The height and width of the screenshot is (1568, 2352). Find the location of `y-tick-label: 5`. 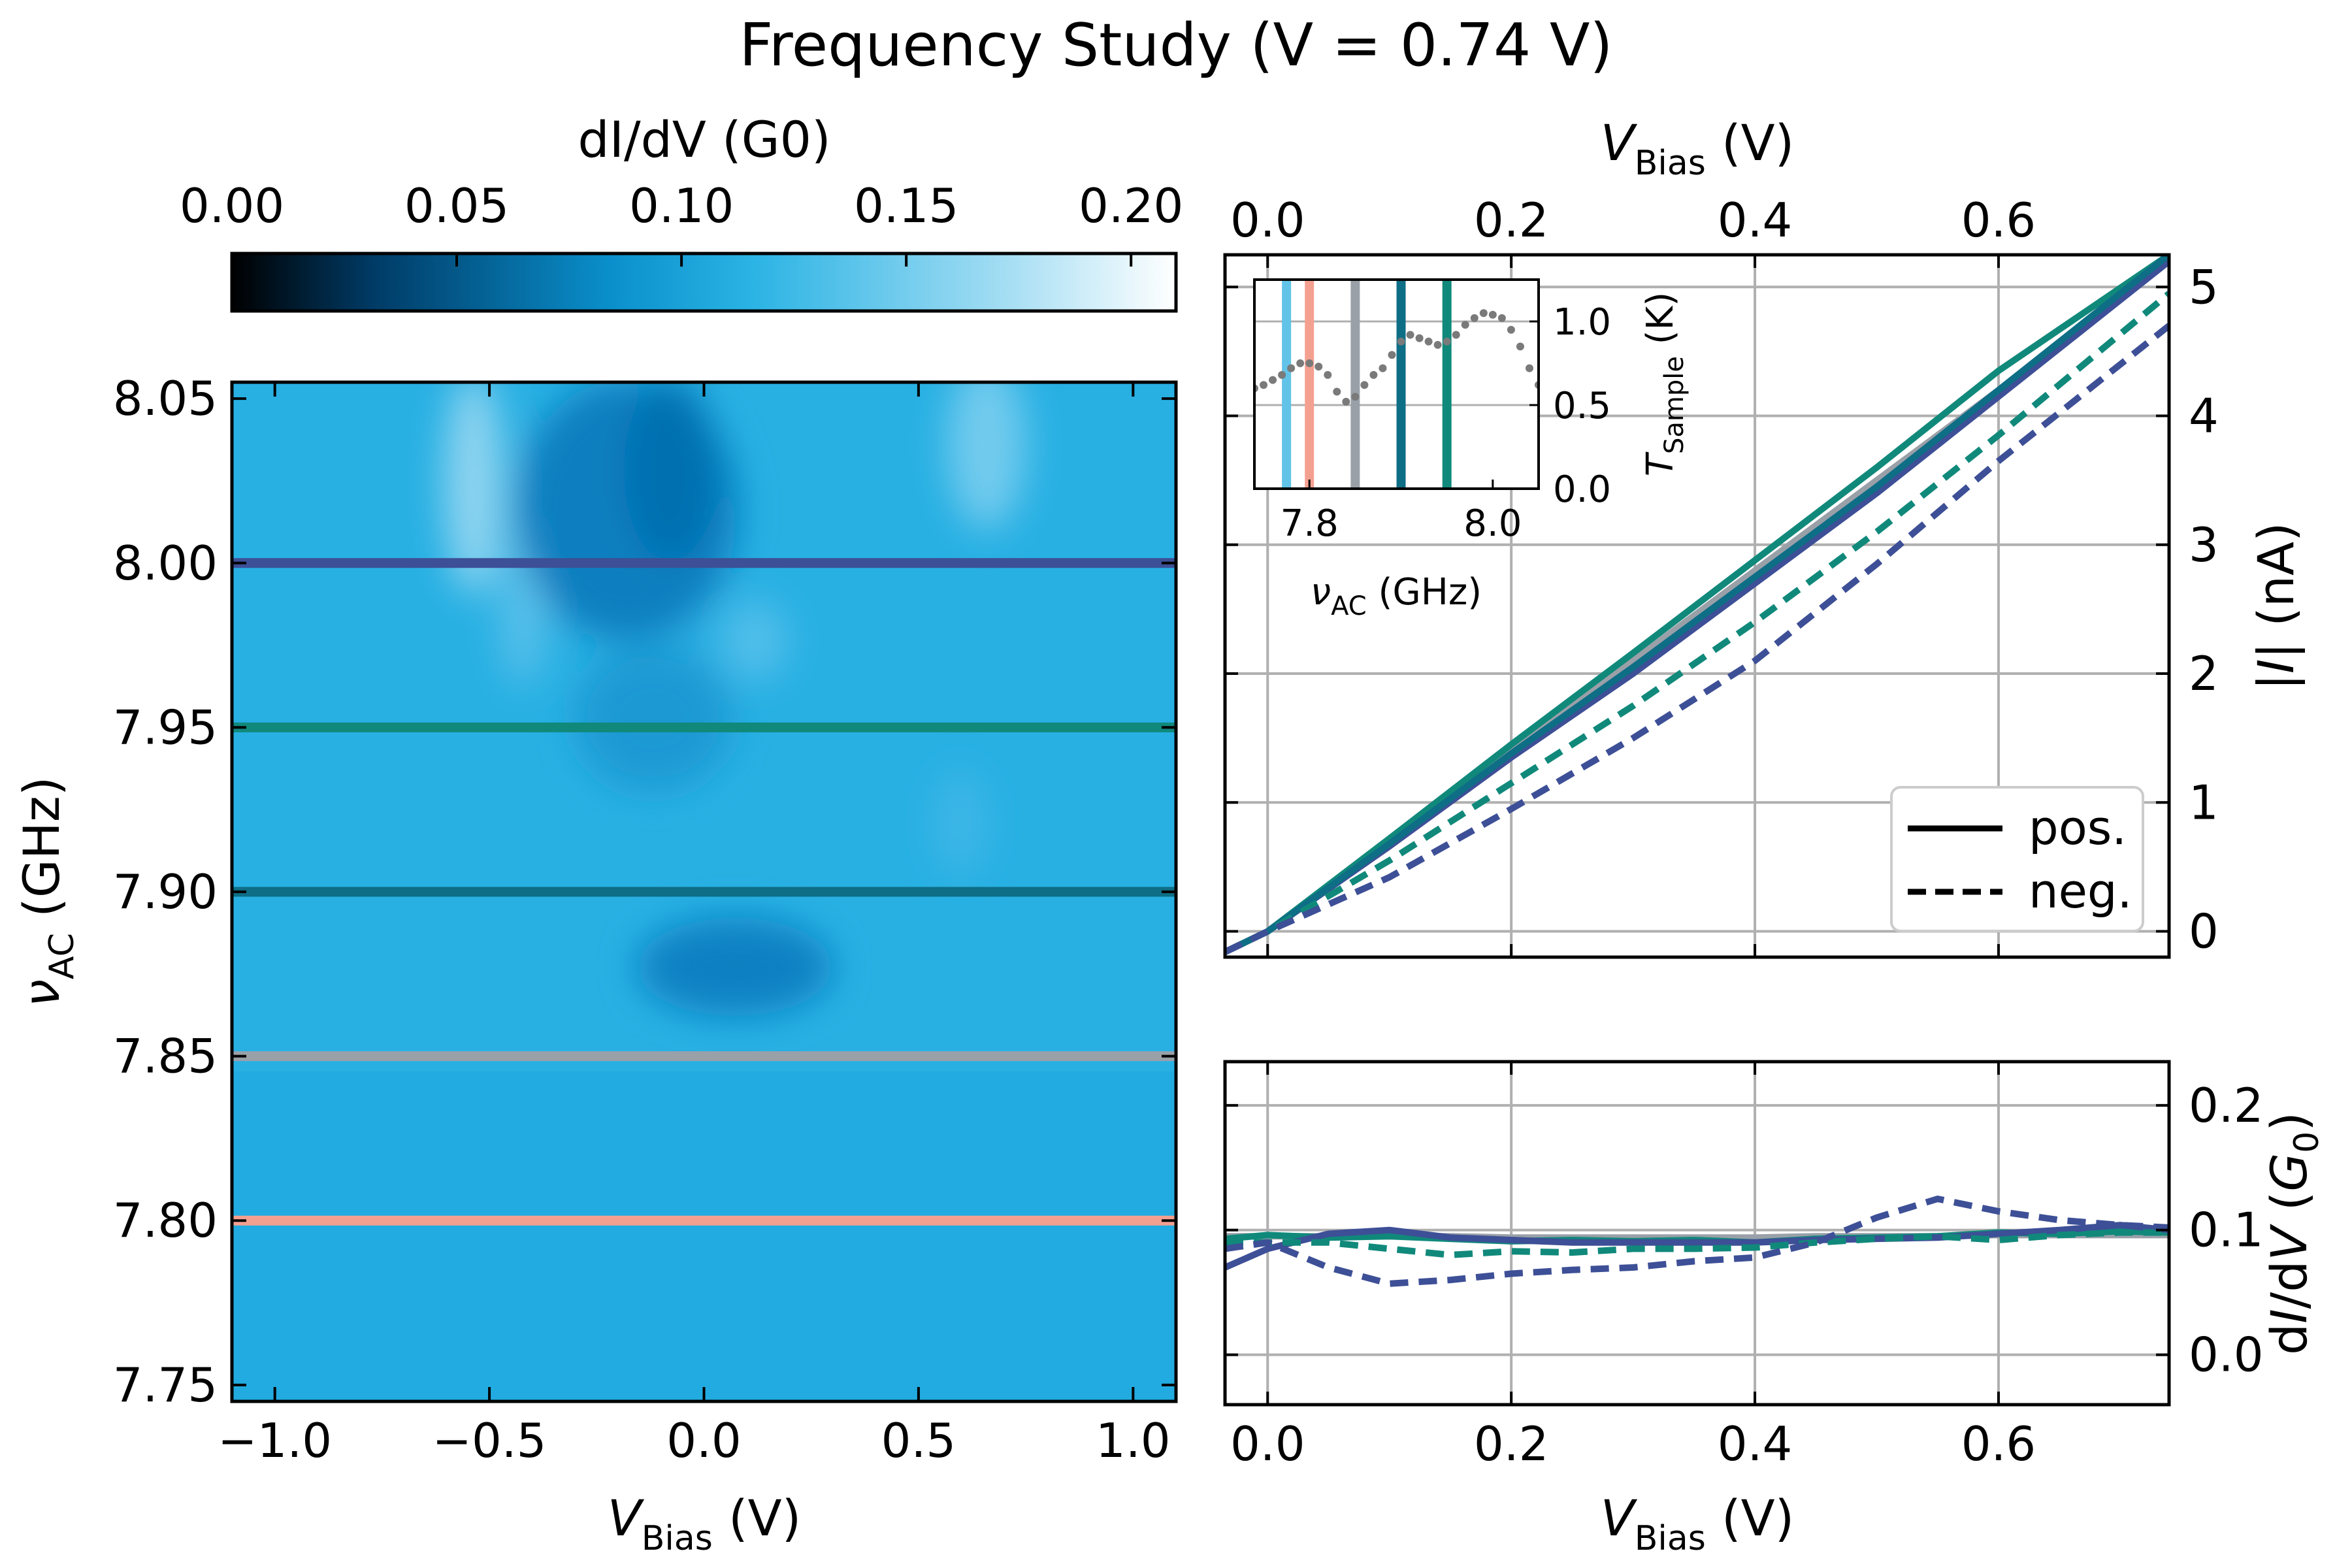

y-tick-label: 5 is located at coordinates (2204, 286).